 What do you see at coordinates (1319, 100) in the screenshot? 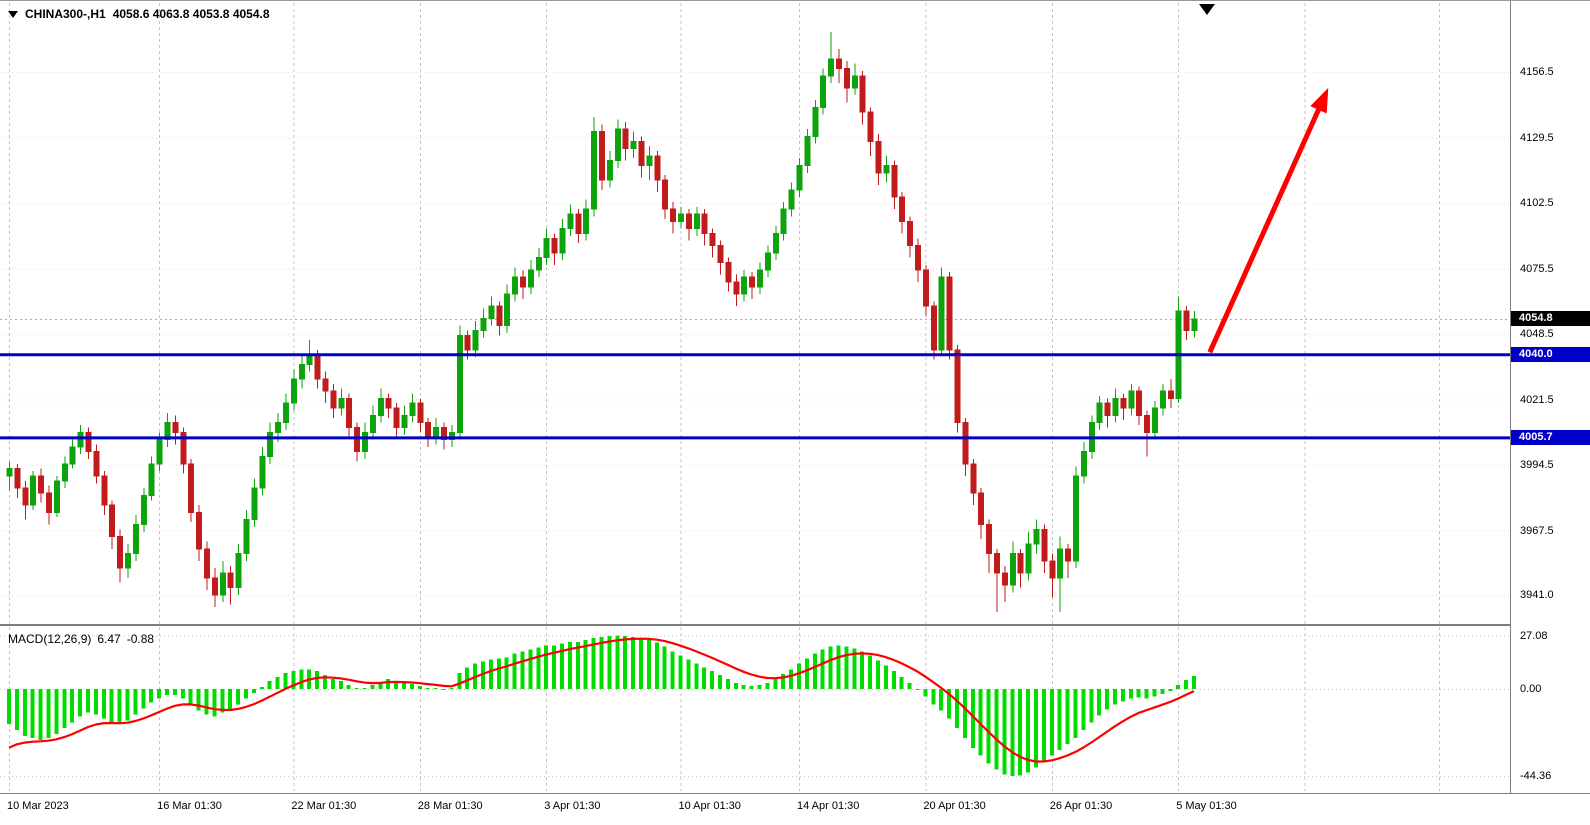
I see `trend-arrow-head-icon` at bounding box center [1319, 100].